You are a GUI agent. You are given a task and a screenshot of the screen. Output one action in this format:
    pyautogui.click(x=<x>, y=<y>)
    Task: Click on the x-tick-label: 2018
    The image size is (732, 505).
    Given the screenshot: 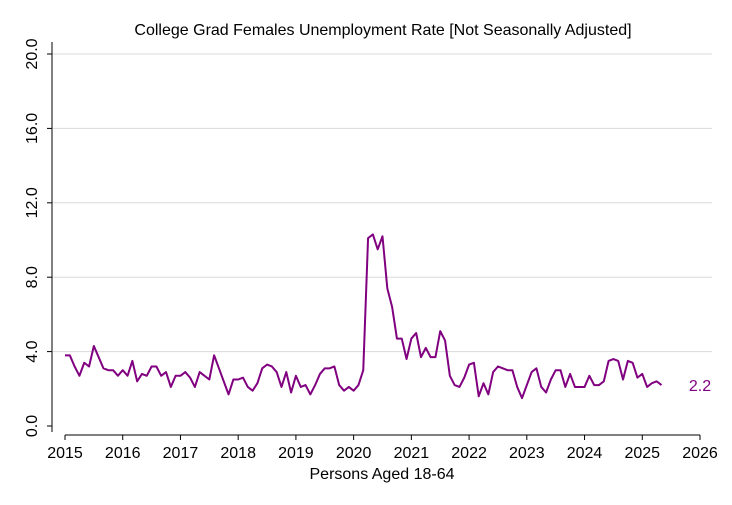 What is the action you would take?
    pyautogui.click(x=238, y=453)
    